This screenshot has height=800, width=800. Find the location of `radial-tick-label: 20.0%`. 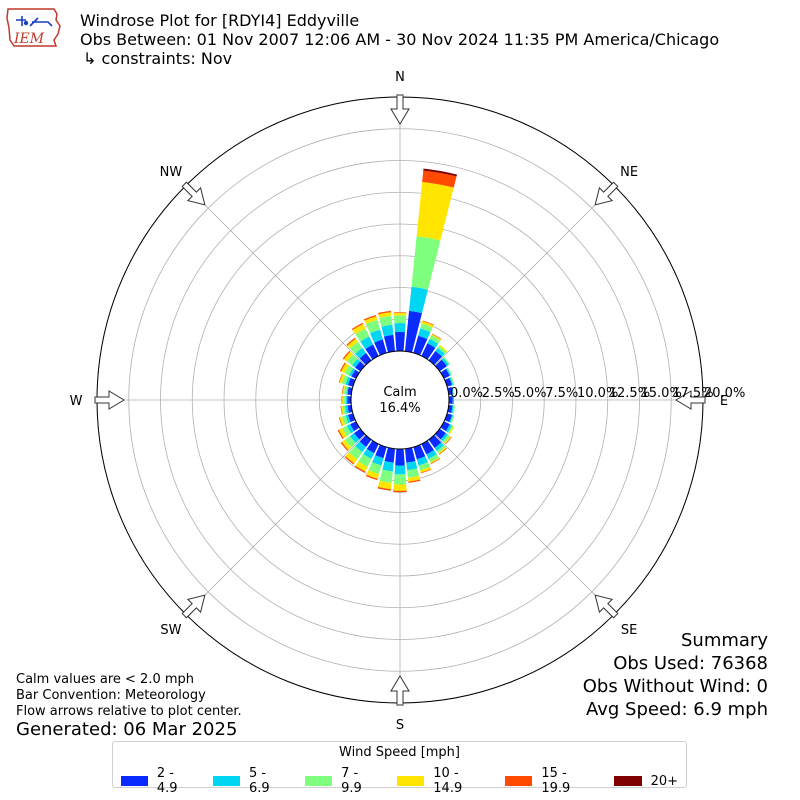

radial-tick-label: 20.0% is located at coordinates (724, 393).